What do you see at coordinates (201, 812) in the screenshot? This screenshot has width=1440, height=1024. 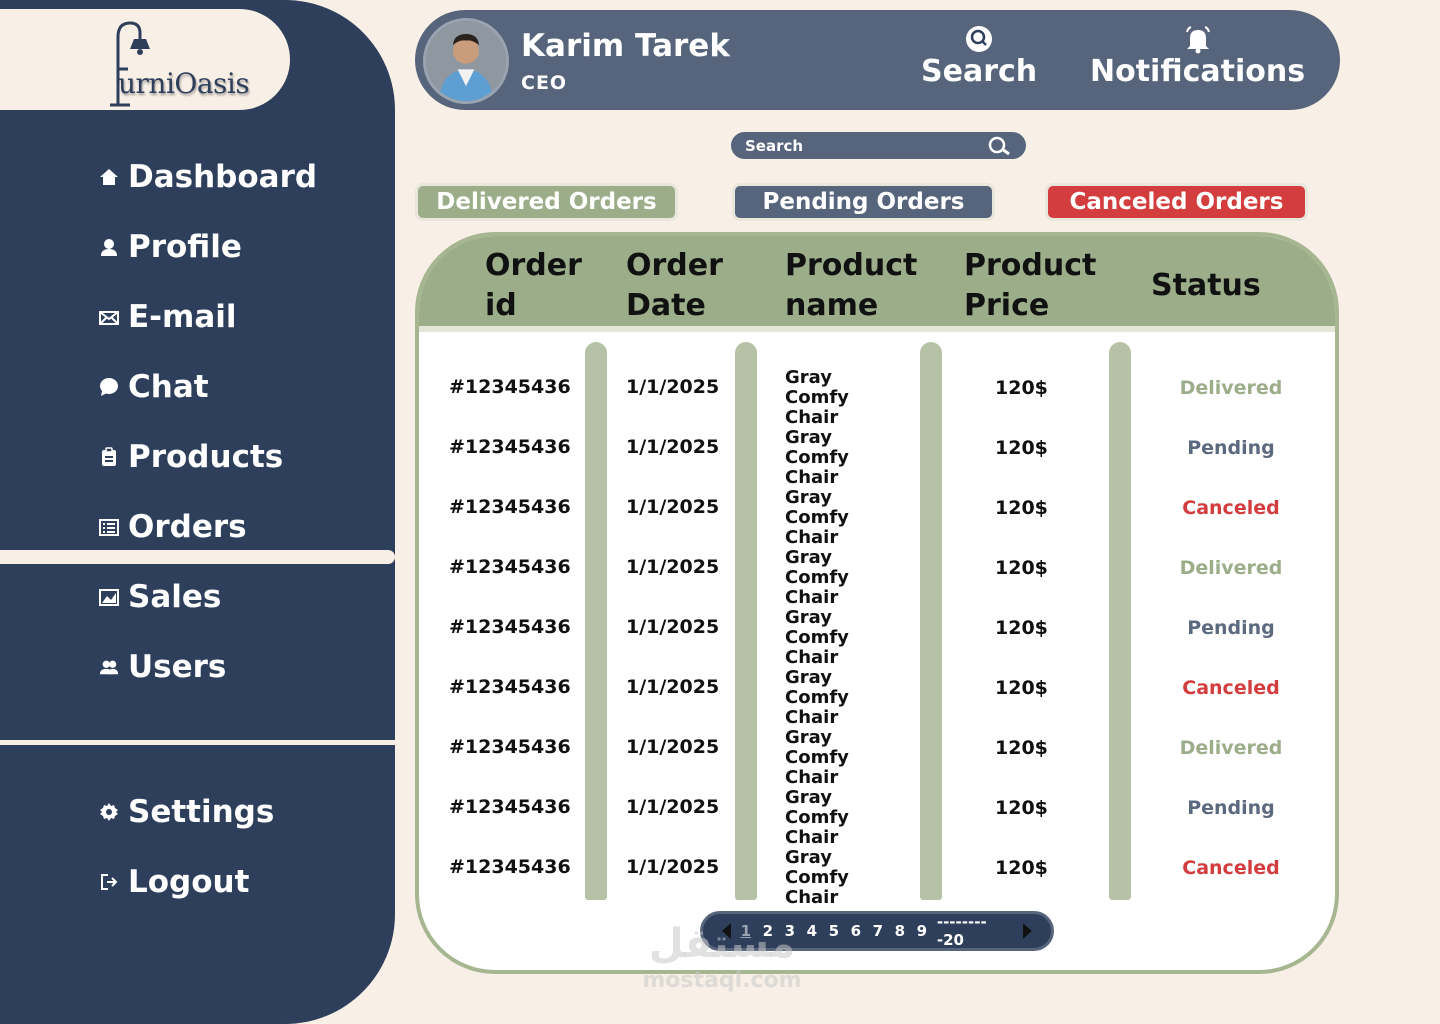 I see `sidebar-item-label: Settings` at bounding box center [201, 812].